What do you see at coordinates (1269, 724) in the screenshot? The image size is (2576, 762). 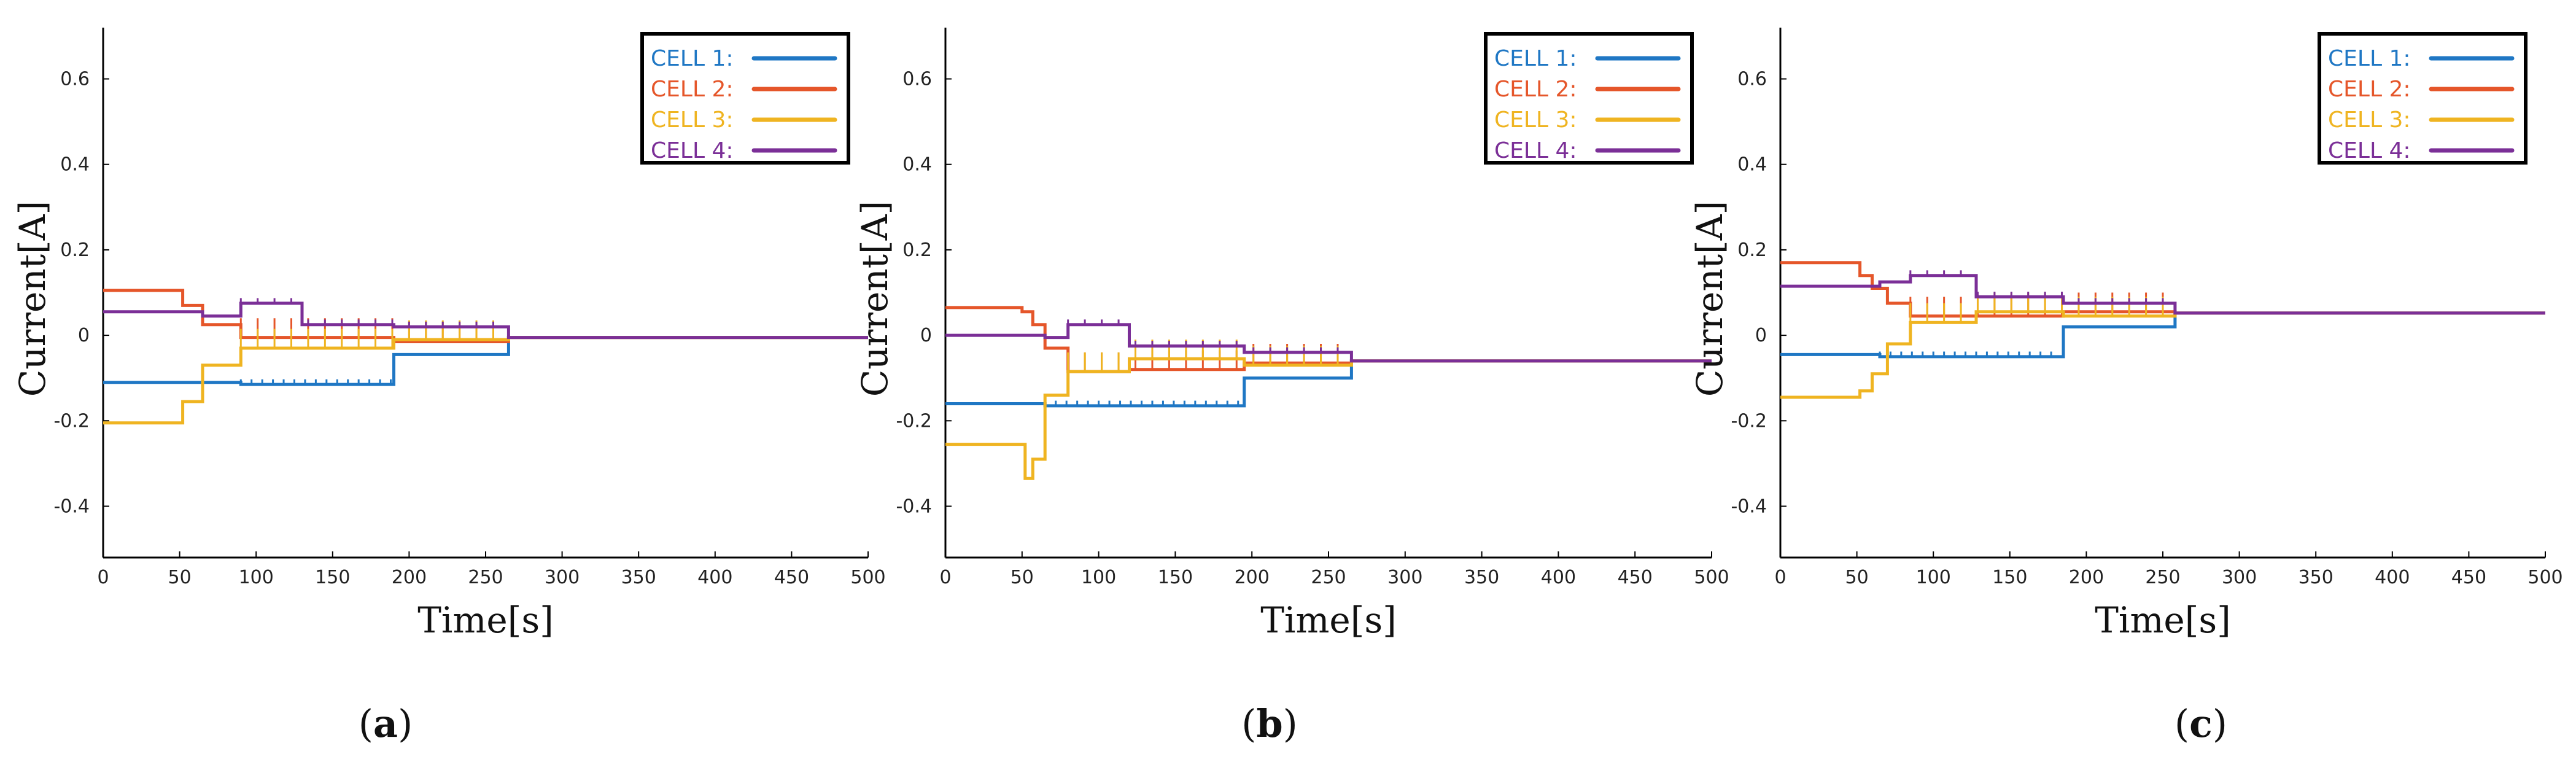 I see `panel-caption: (b)` at bounding box center [1269, 724].